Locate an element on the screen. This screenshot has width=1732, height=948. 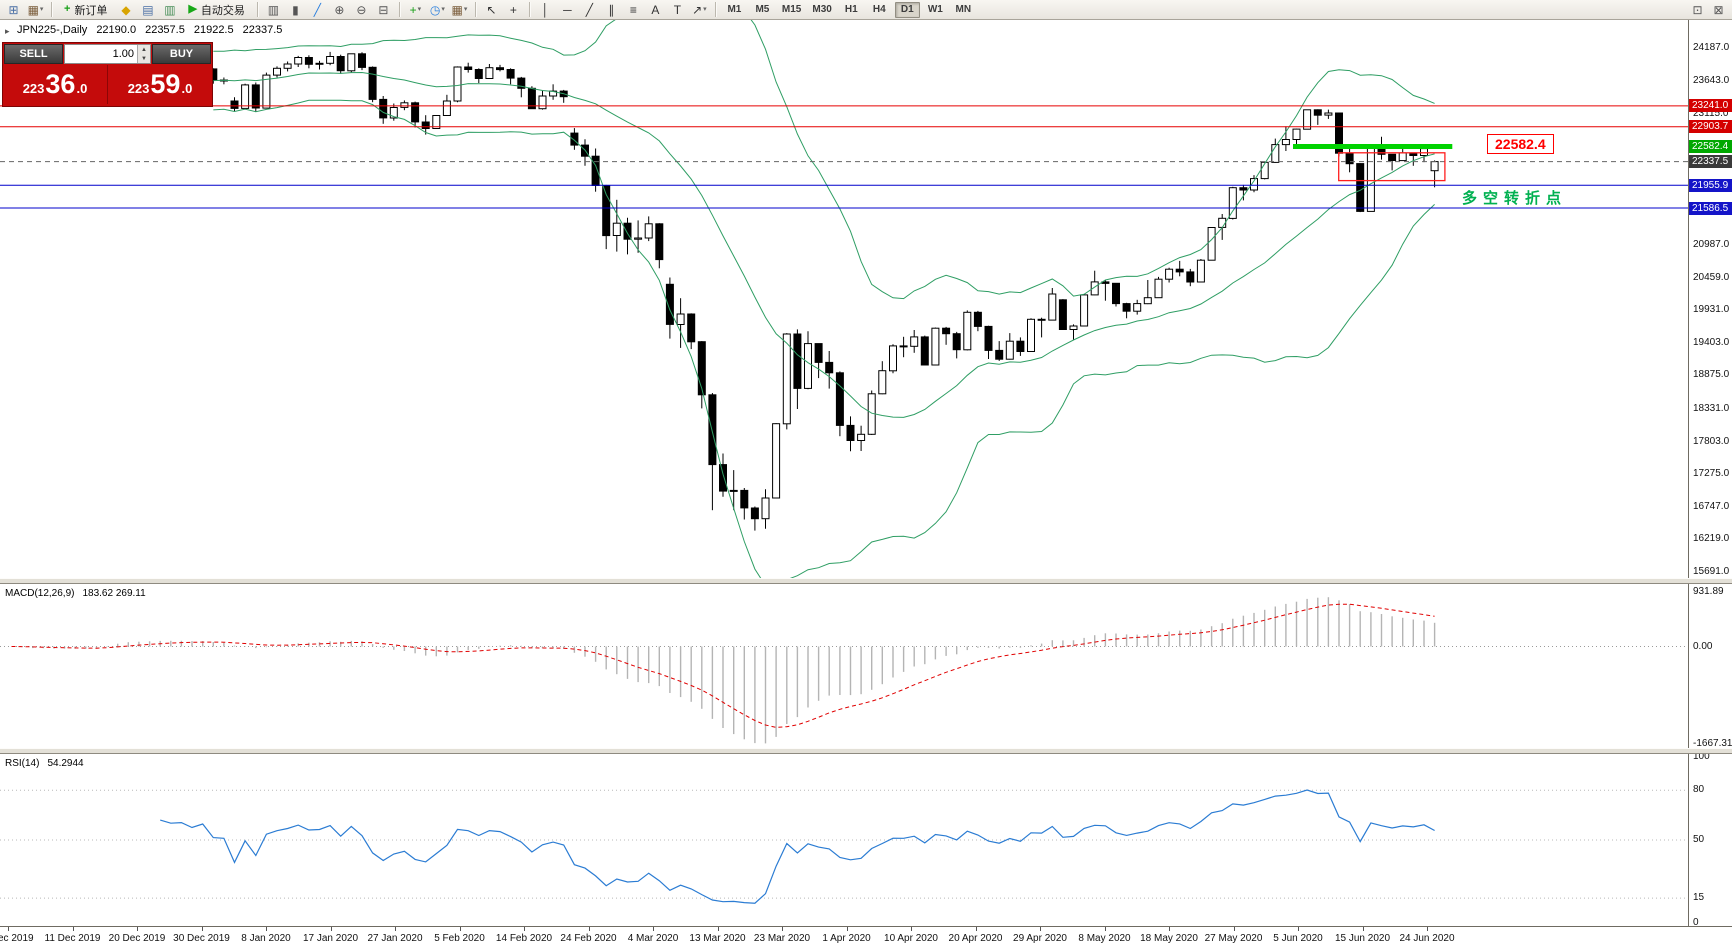
price-axis-tick: 16747.0 is located at coordinates (1711, 506).